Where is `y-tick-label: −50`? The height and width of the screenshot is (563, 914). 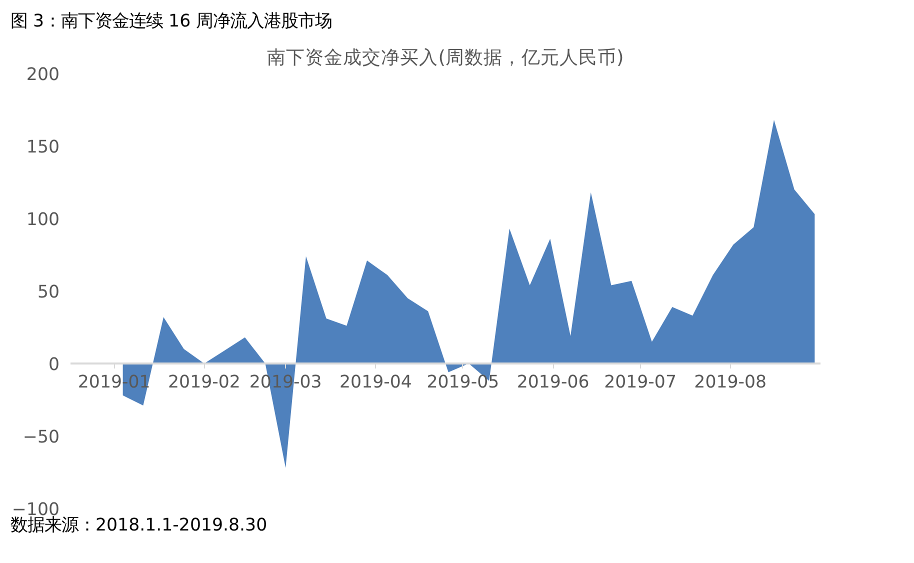
y-tick-label: −50 is located at coordinates (41, 438).